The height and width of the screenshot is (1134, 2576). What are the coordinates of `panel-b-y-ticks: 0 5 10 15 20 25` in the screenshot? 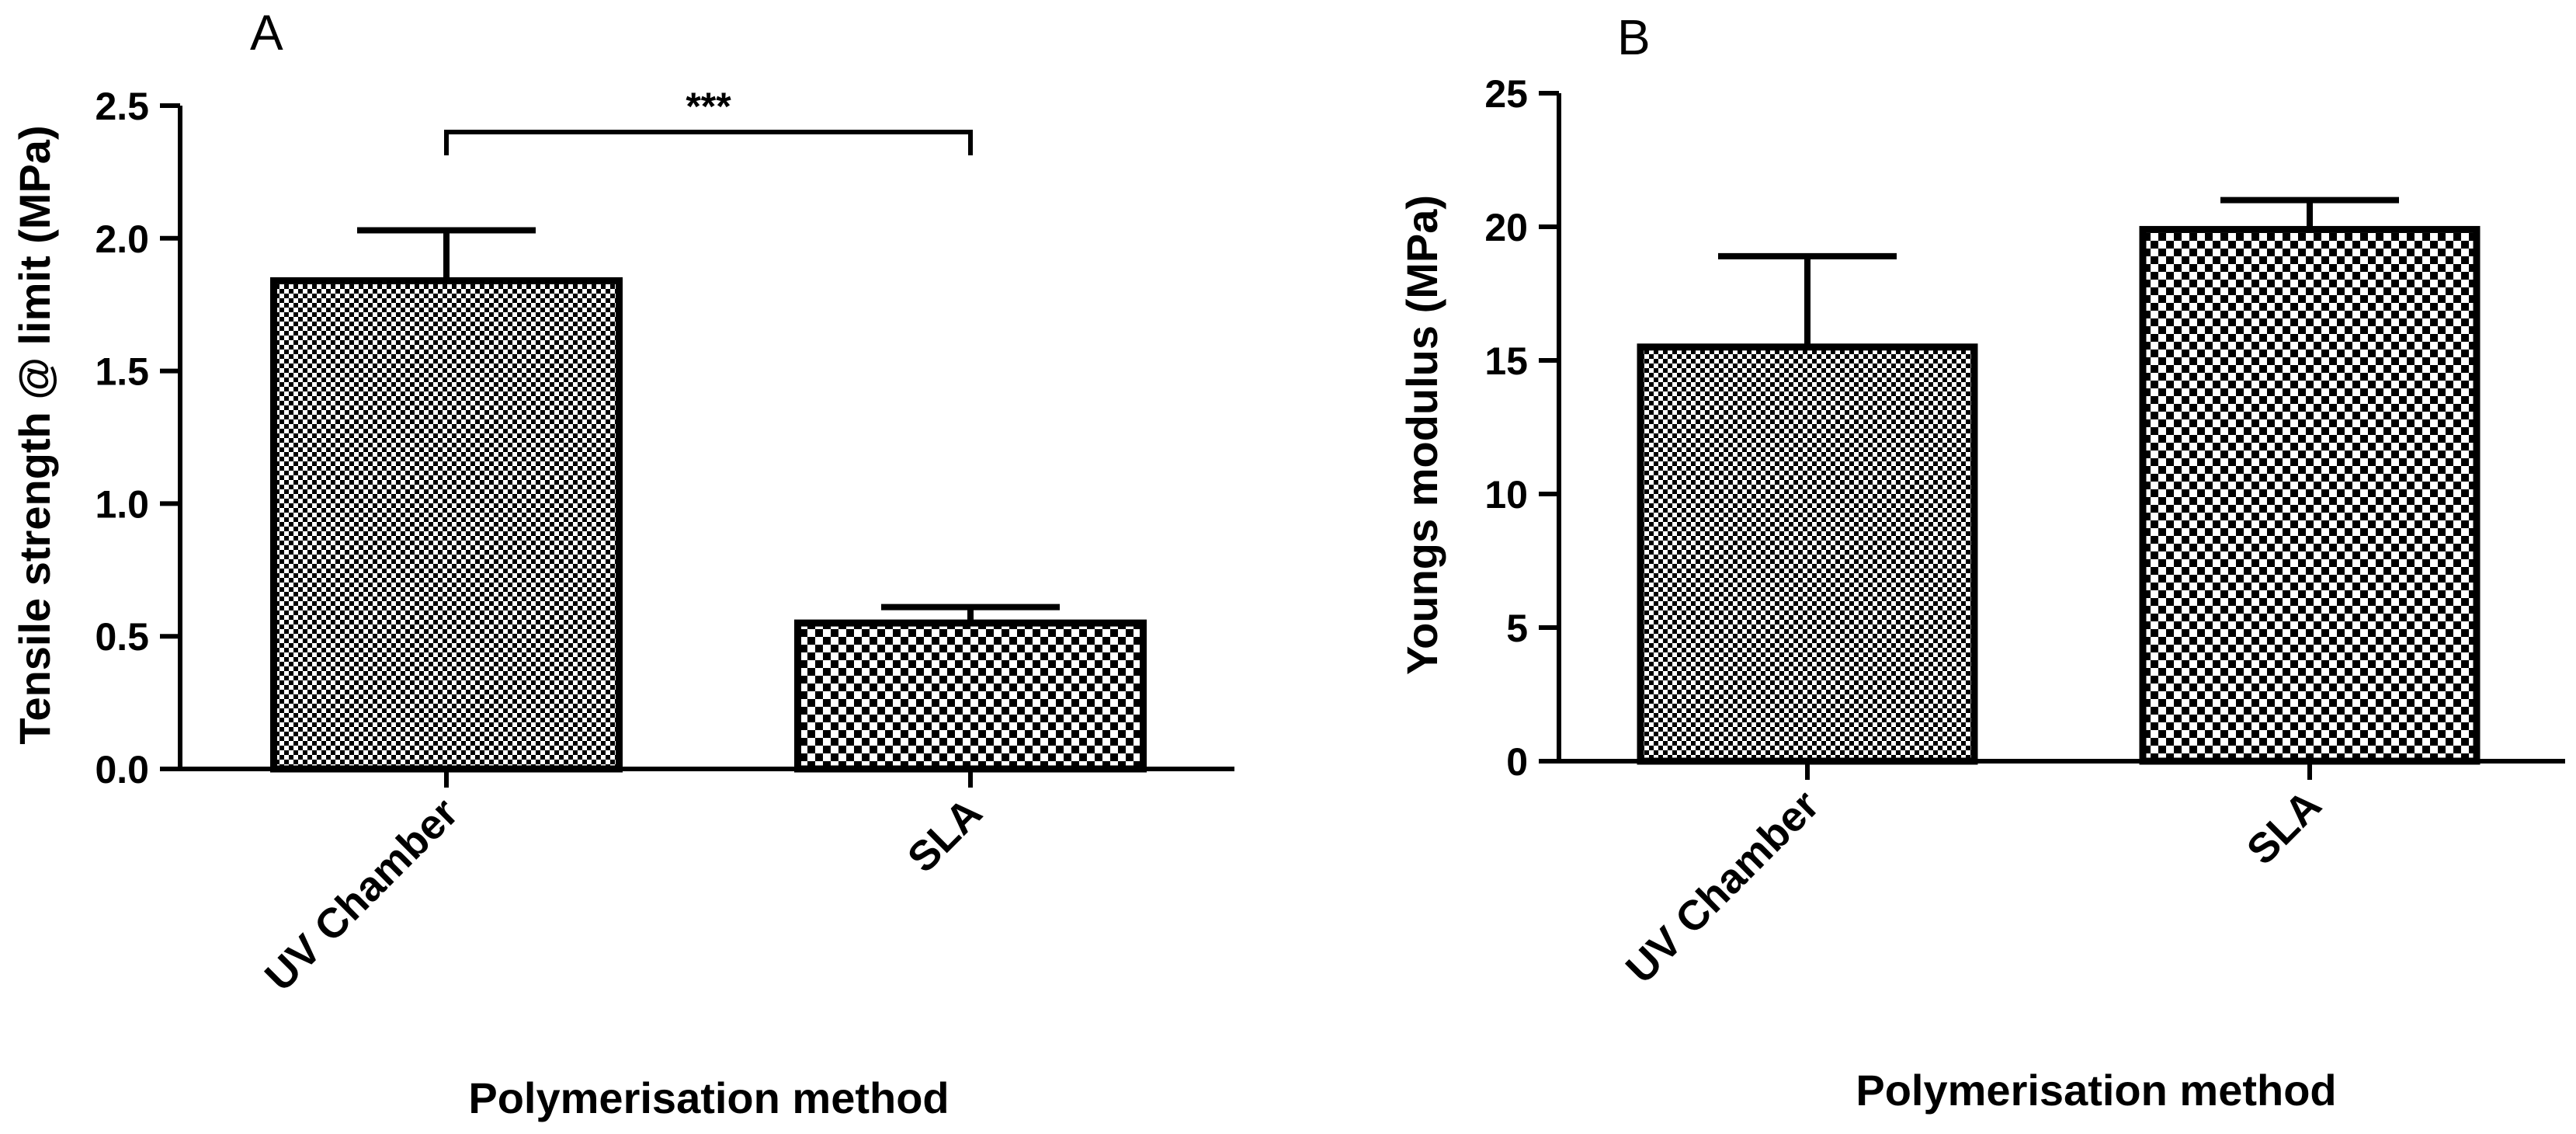 It's located at (1521, 428).